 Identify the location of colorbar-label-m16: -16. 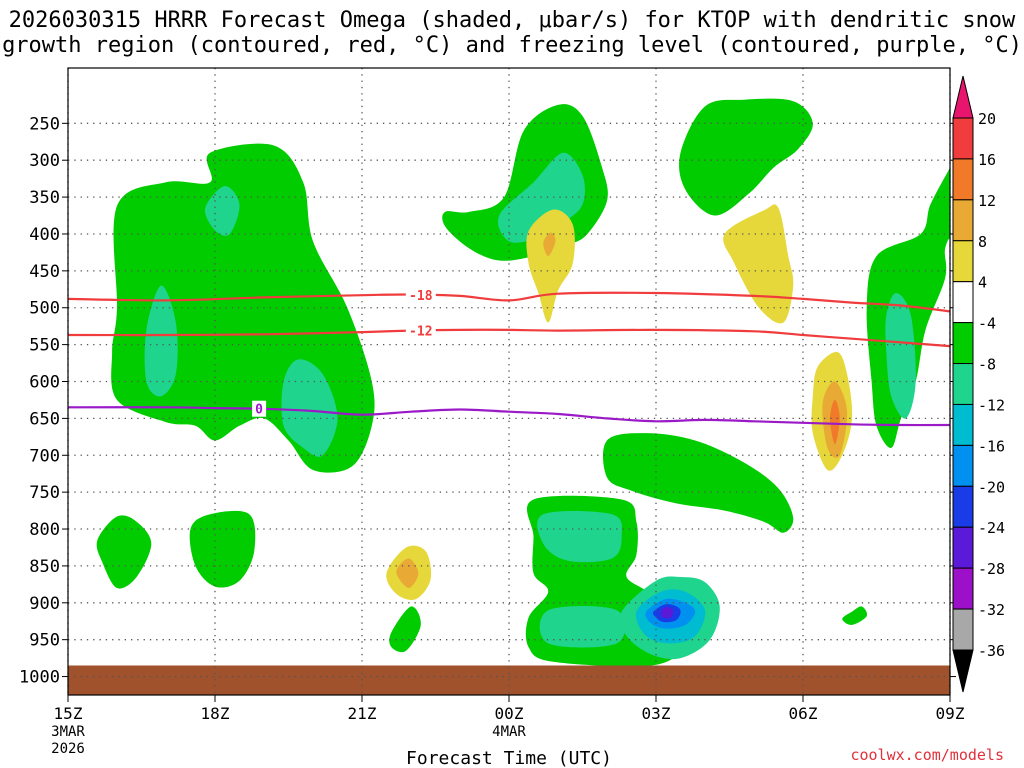
(991, 446).